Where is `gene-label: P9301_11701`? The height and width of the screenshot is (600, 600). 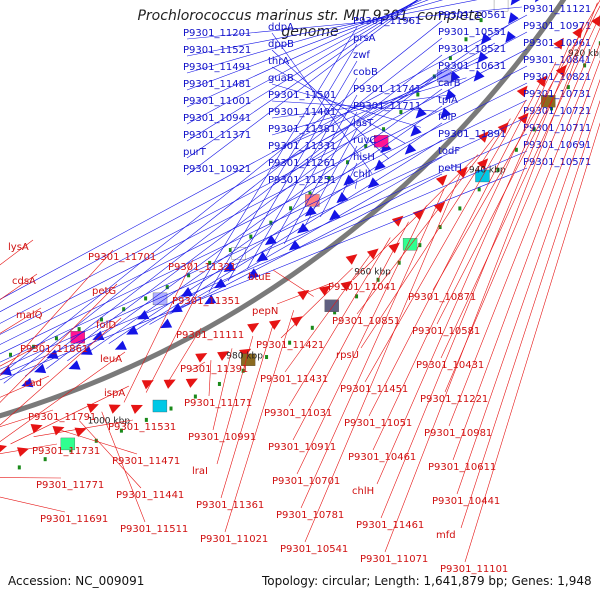 gene-label: P9301_11701 is located at coordinates (122, 257).